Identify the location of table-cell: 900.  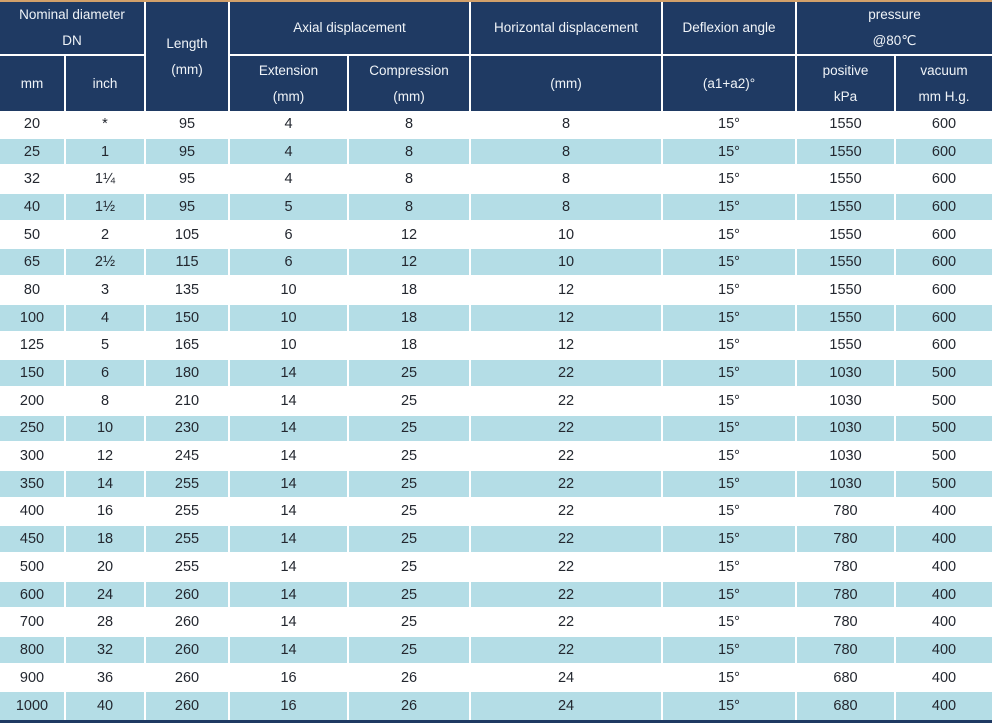
(33, 678).